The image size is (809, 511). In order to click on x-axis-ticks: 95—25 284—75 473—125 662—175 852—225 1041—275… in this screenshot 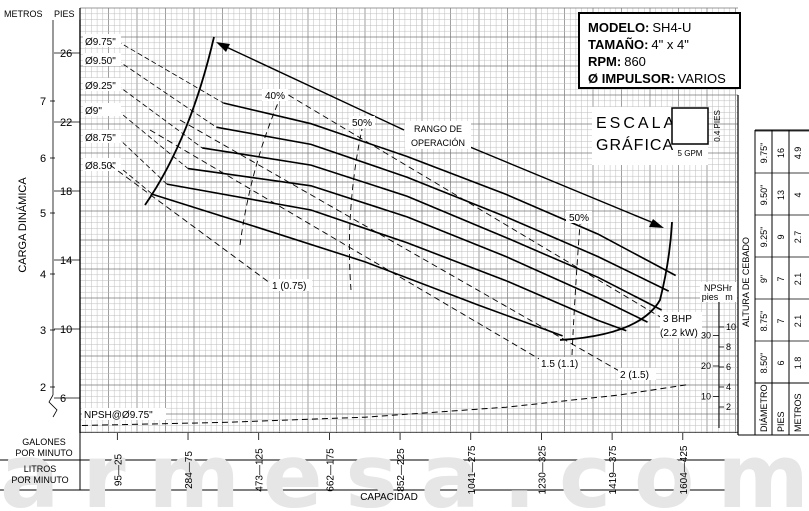, I will do `click(401, 463)`.